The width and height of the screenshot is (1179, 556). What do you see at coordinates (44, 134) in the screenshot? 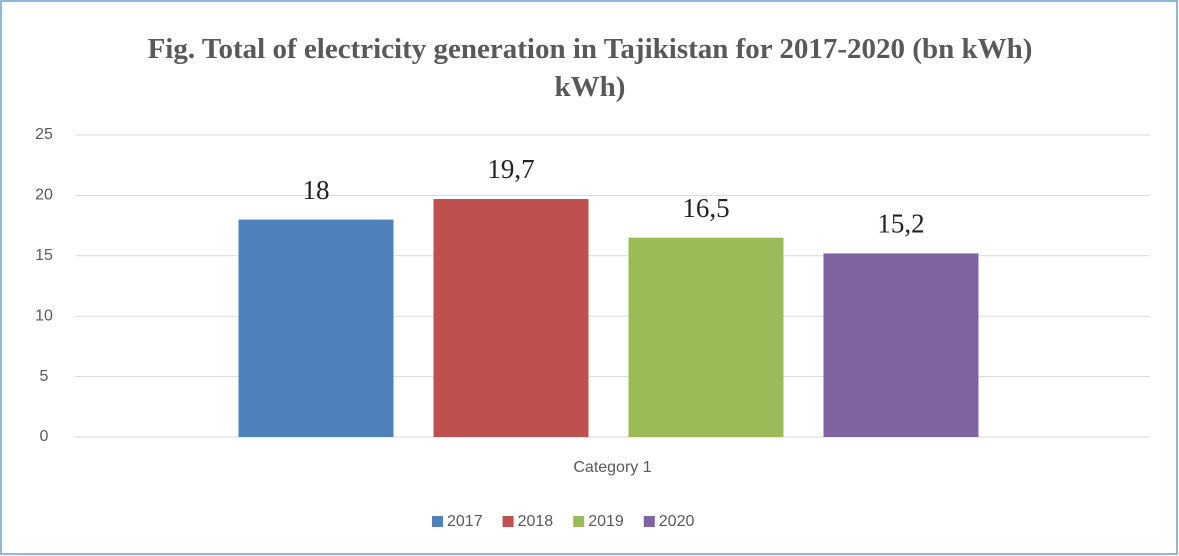
I see `y-tick-label: 25` at bounding box center [44, 134].